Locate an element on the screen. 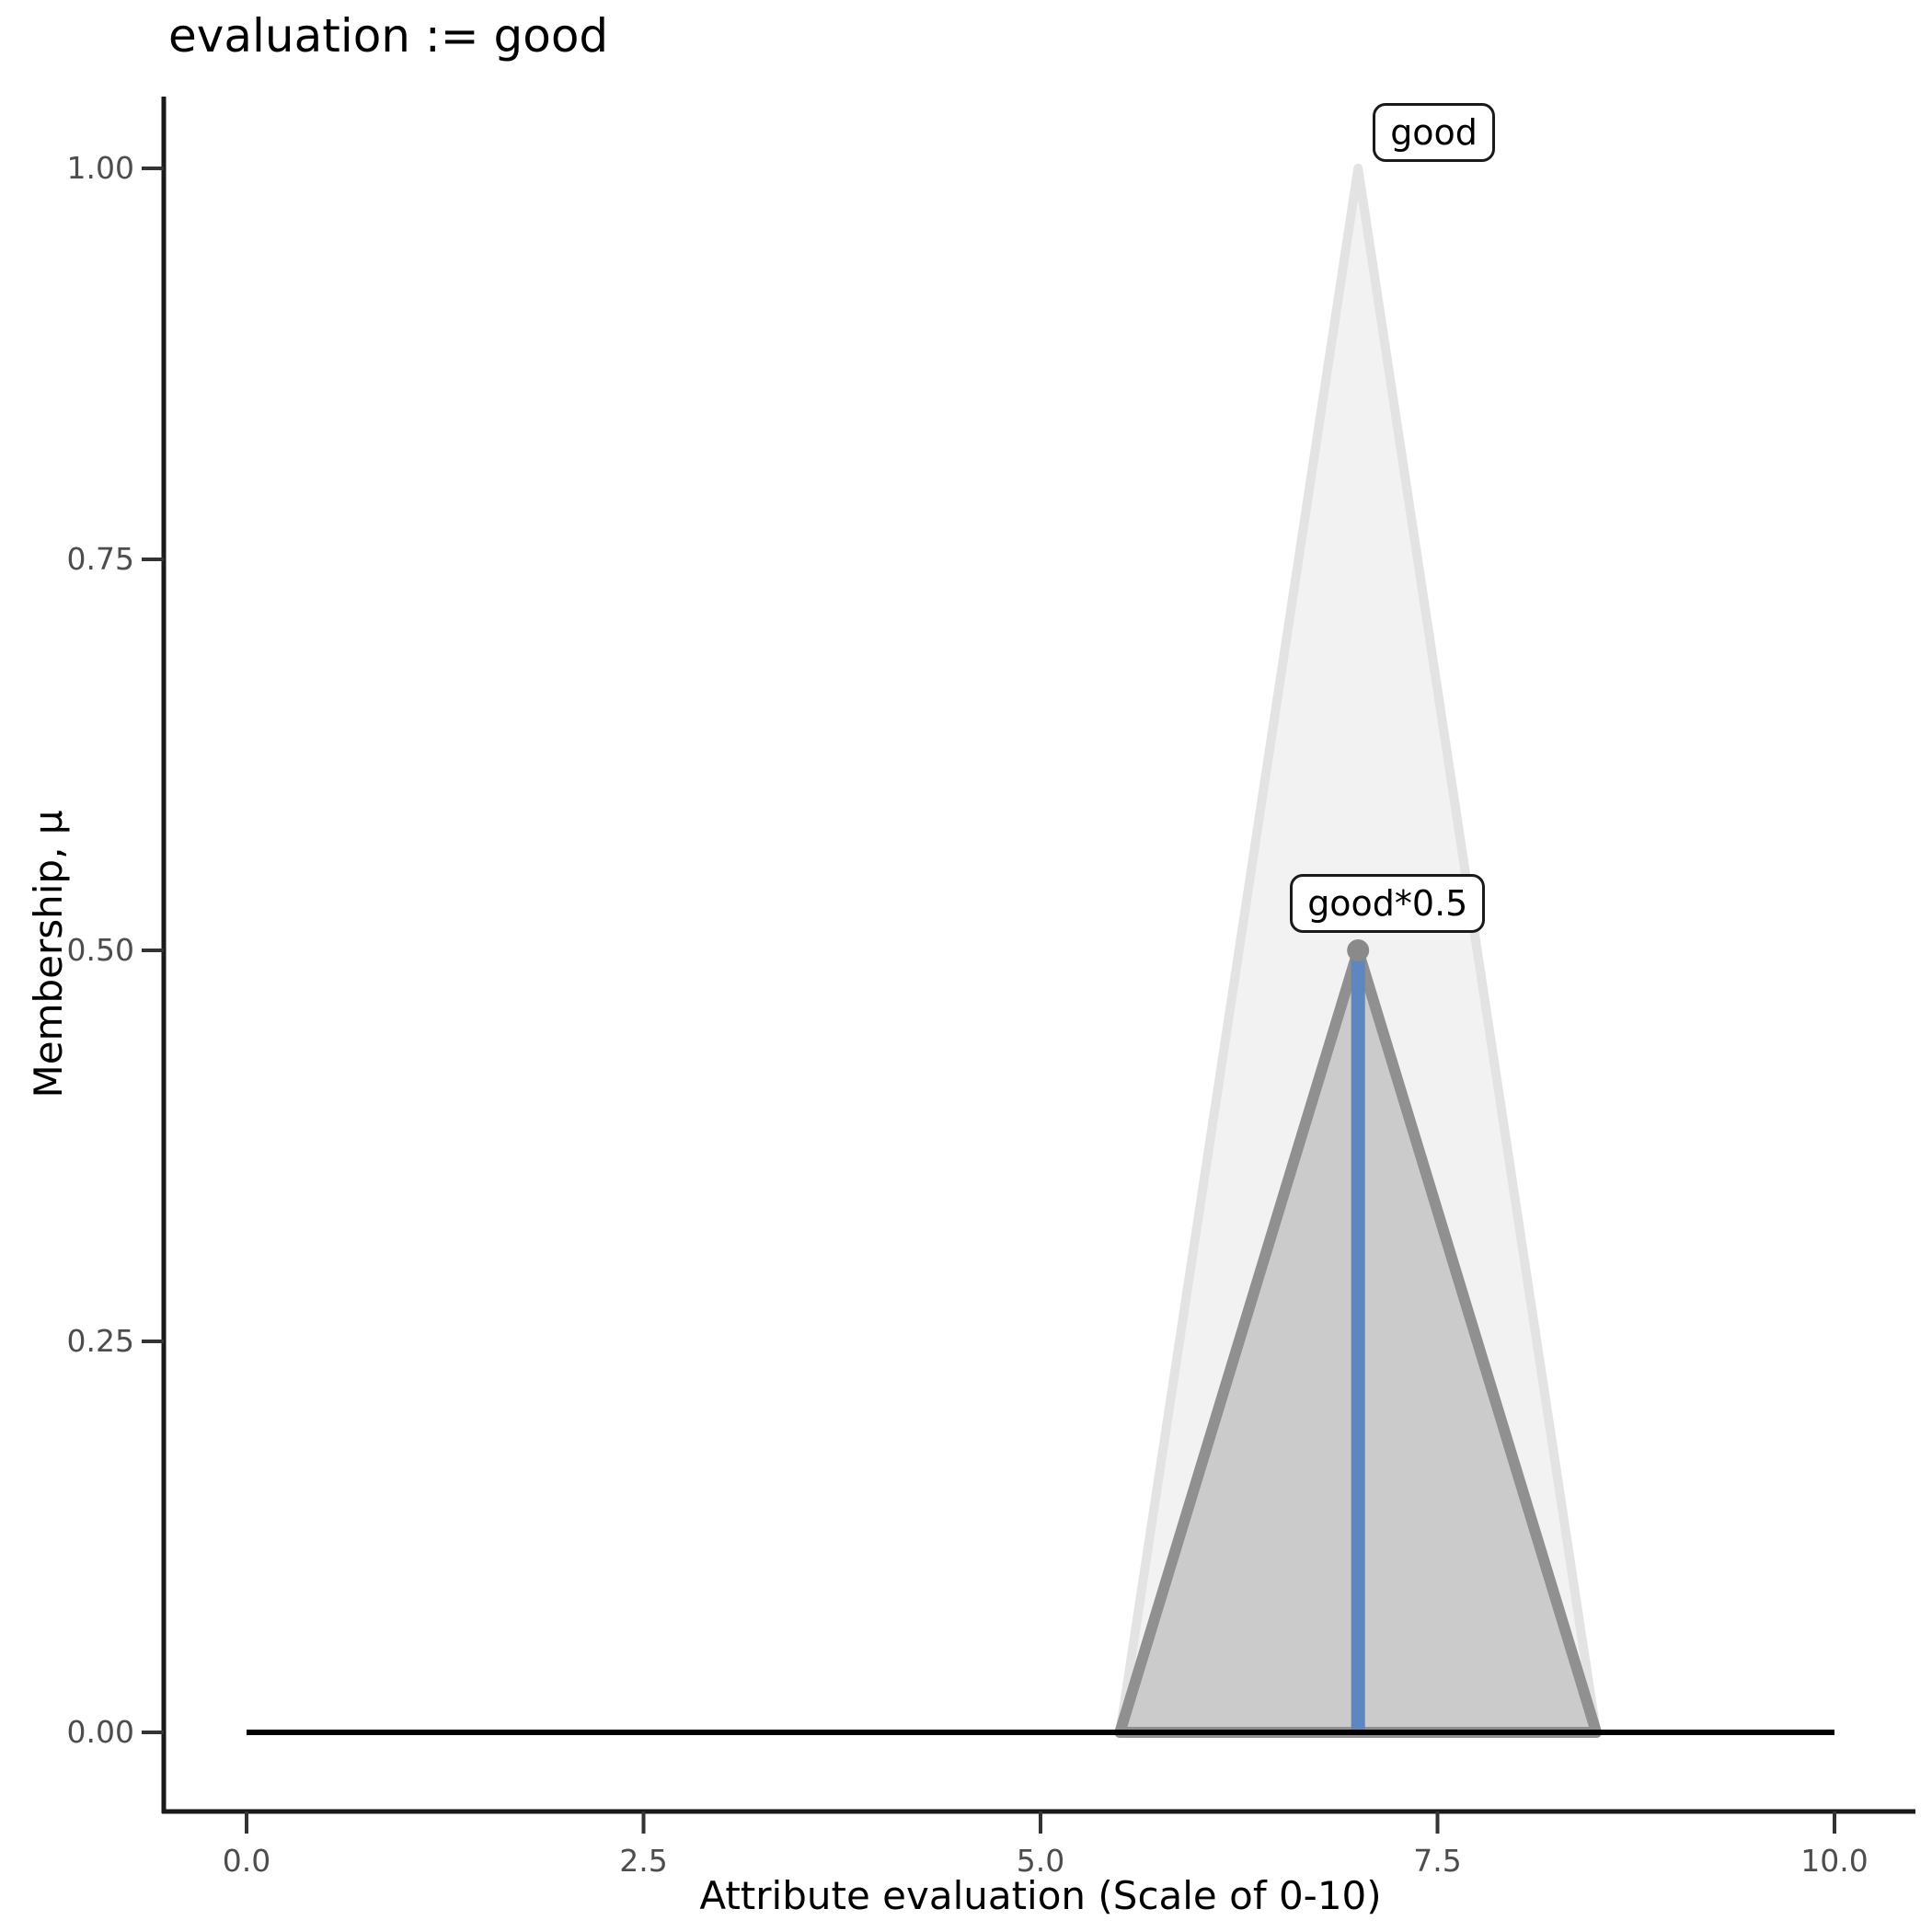 Image resolution: width=1932 pixels, height=1932 pixels. chart-title: evaluation := good is located at coordinates (388, 36).